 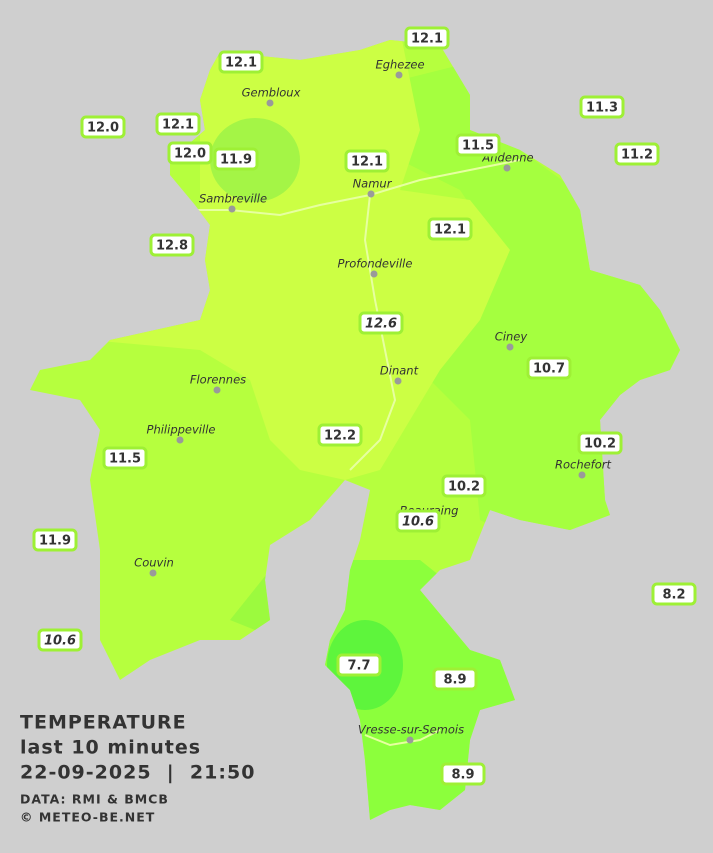 I want to click on station-value: 11.3, so click(x=602, y=108).